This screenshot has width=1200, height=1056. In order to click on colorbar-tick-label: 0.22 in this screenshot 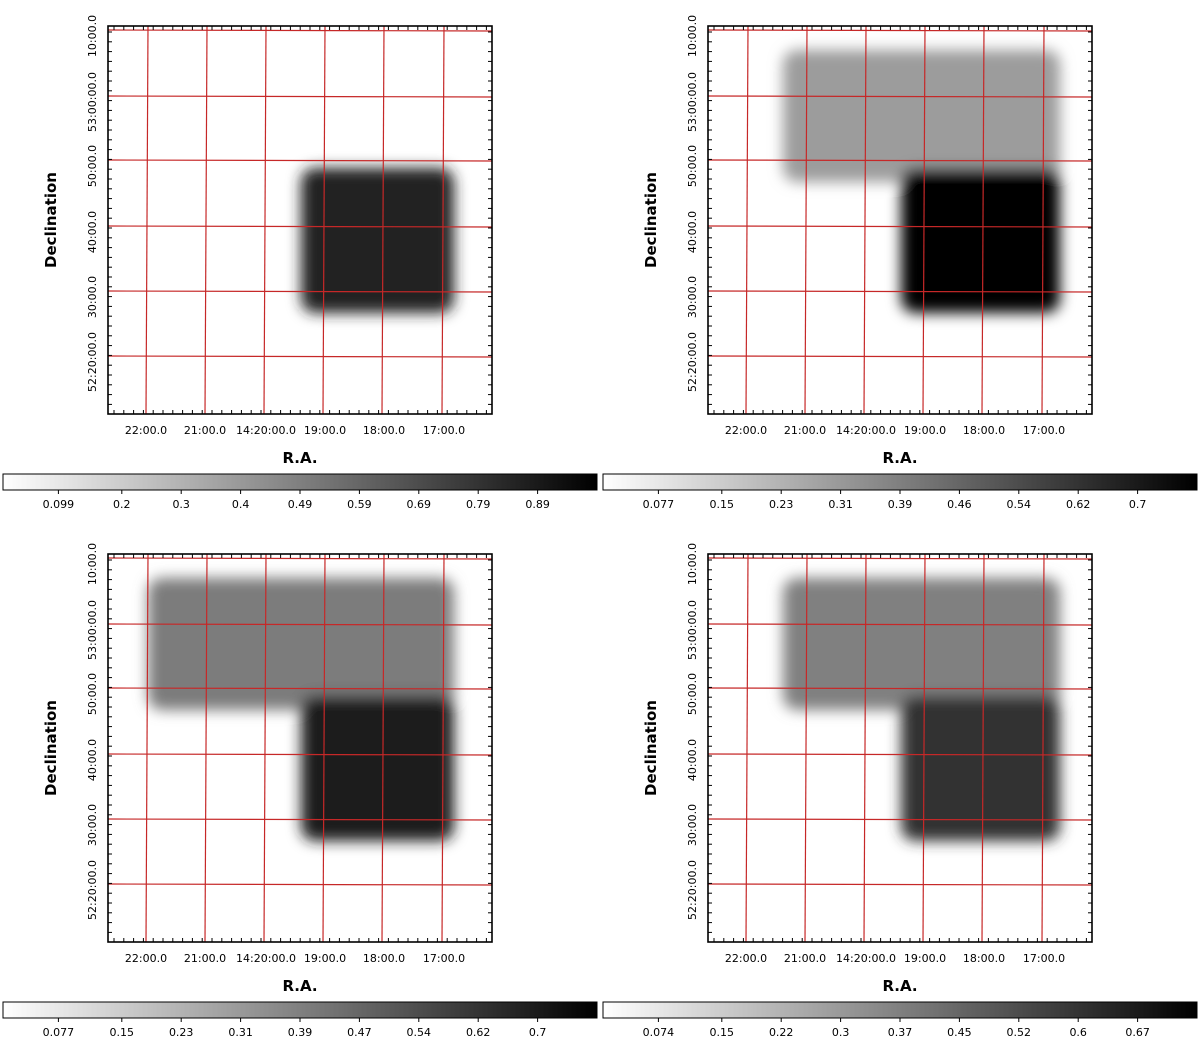, I will do `click(781, 1032)`.